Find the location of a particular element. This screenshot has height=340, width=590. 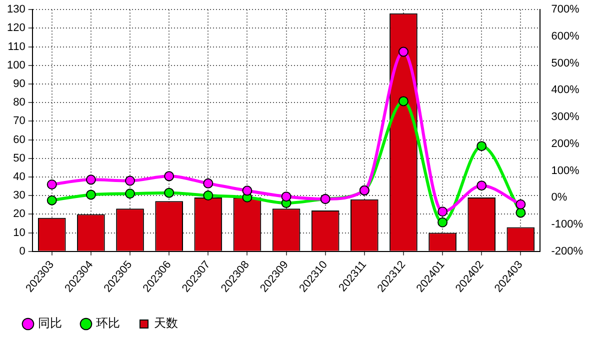

legend-label: 同比 is located at coordinates (50, 323).